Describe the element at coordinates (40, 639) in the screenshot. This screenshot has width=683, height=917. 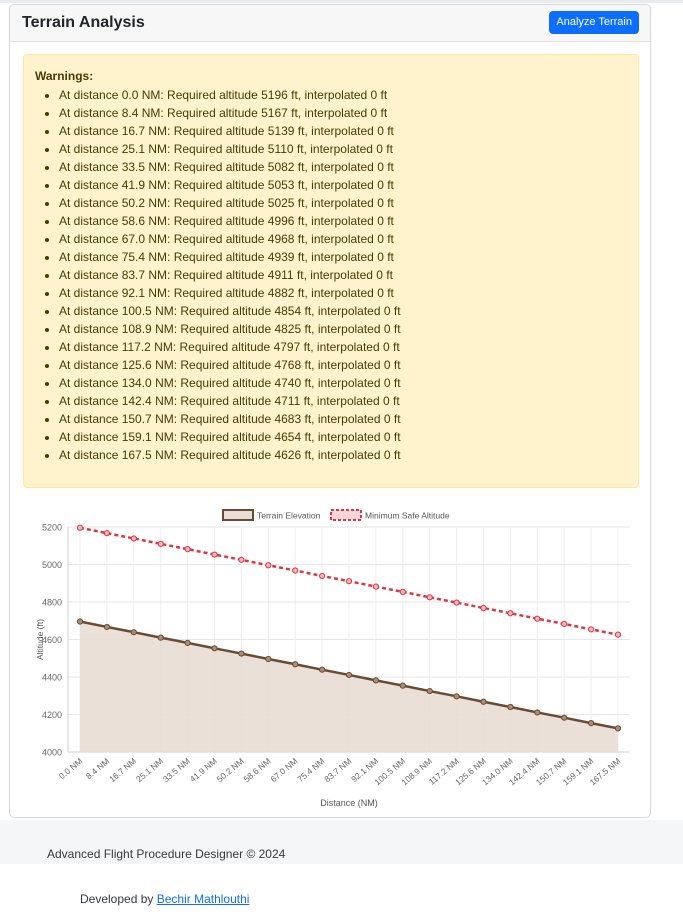
I see `y-axis-title: Altitude (ft)` at that location.